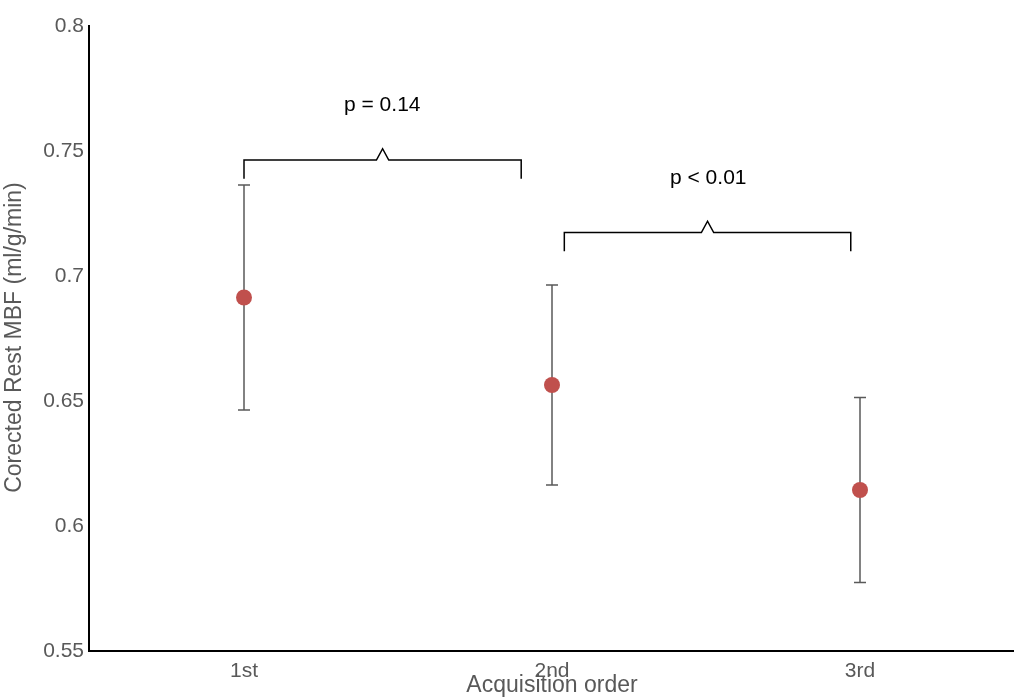  I want to click on y-tick-label: 0.55, so click(64, 650).